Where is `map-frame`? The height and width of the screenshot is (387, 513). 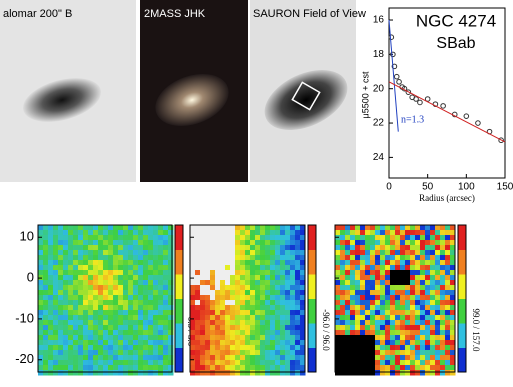 map-frame is located at coordinates (247, 298).